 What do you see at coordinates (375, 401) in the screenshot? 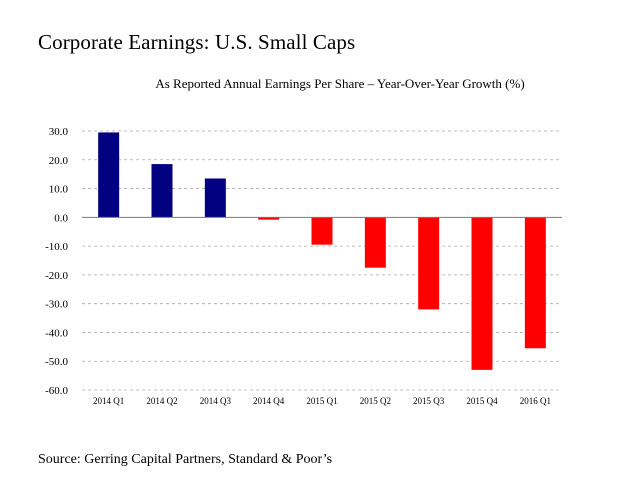
I see `x-category-label: 2015 Q2` at bounding box center [375, 401].